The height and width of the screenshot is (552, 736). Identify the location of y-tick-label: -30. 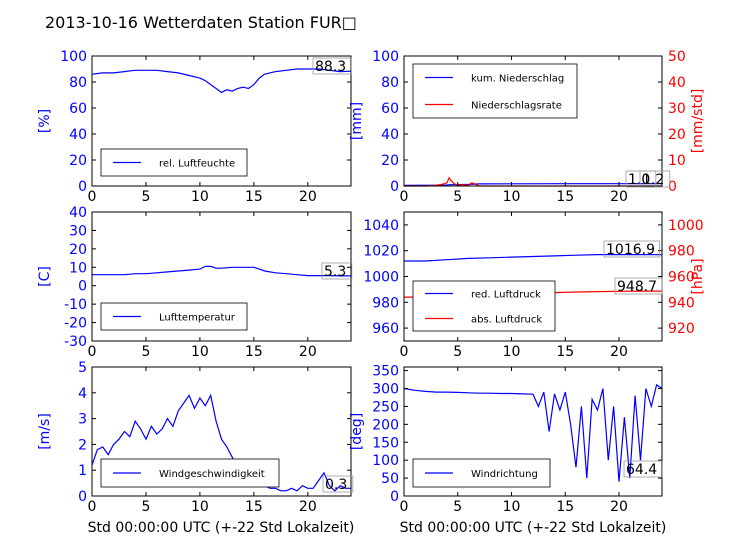
(75, 342).